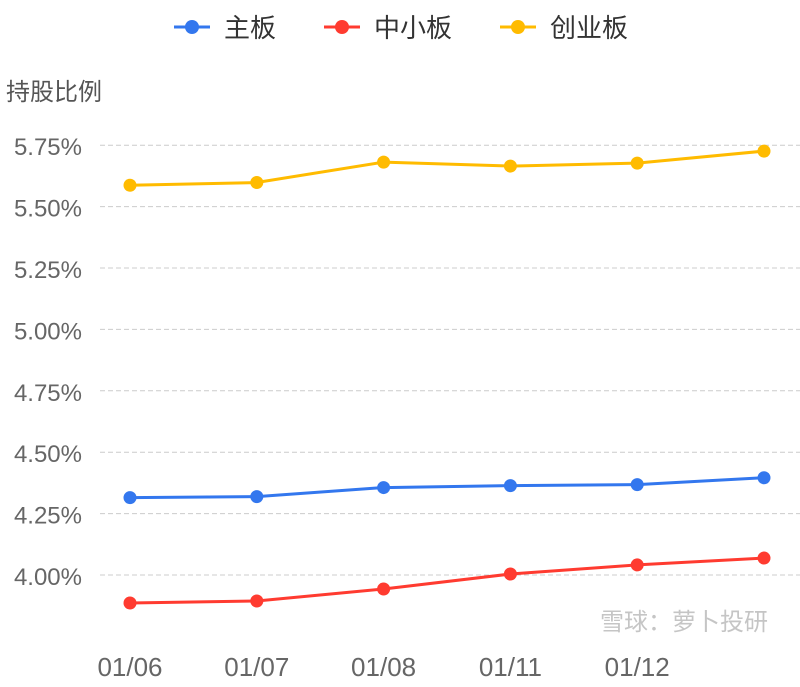 The image size is (800, 687). Describe the element at coordinates (412, 29) in the screenshot. I see `legend-label: 中小板` at that location.